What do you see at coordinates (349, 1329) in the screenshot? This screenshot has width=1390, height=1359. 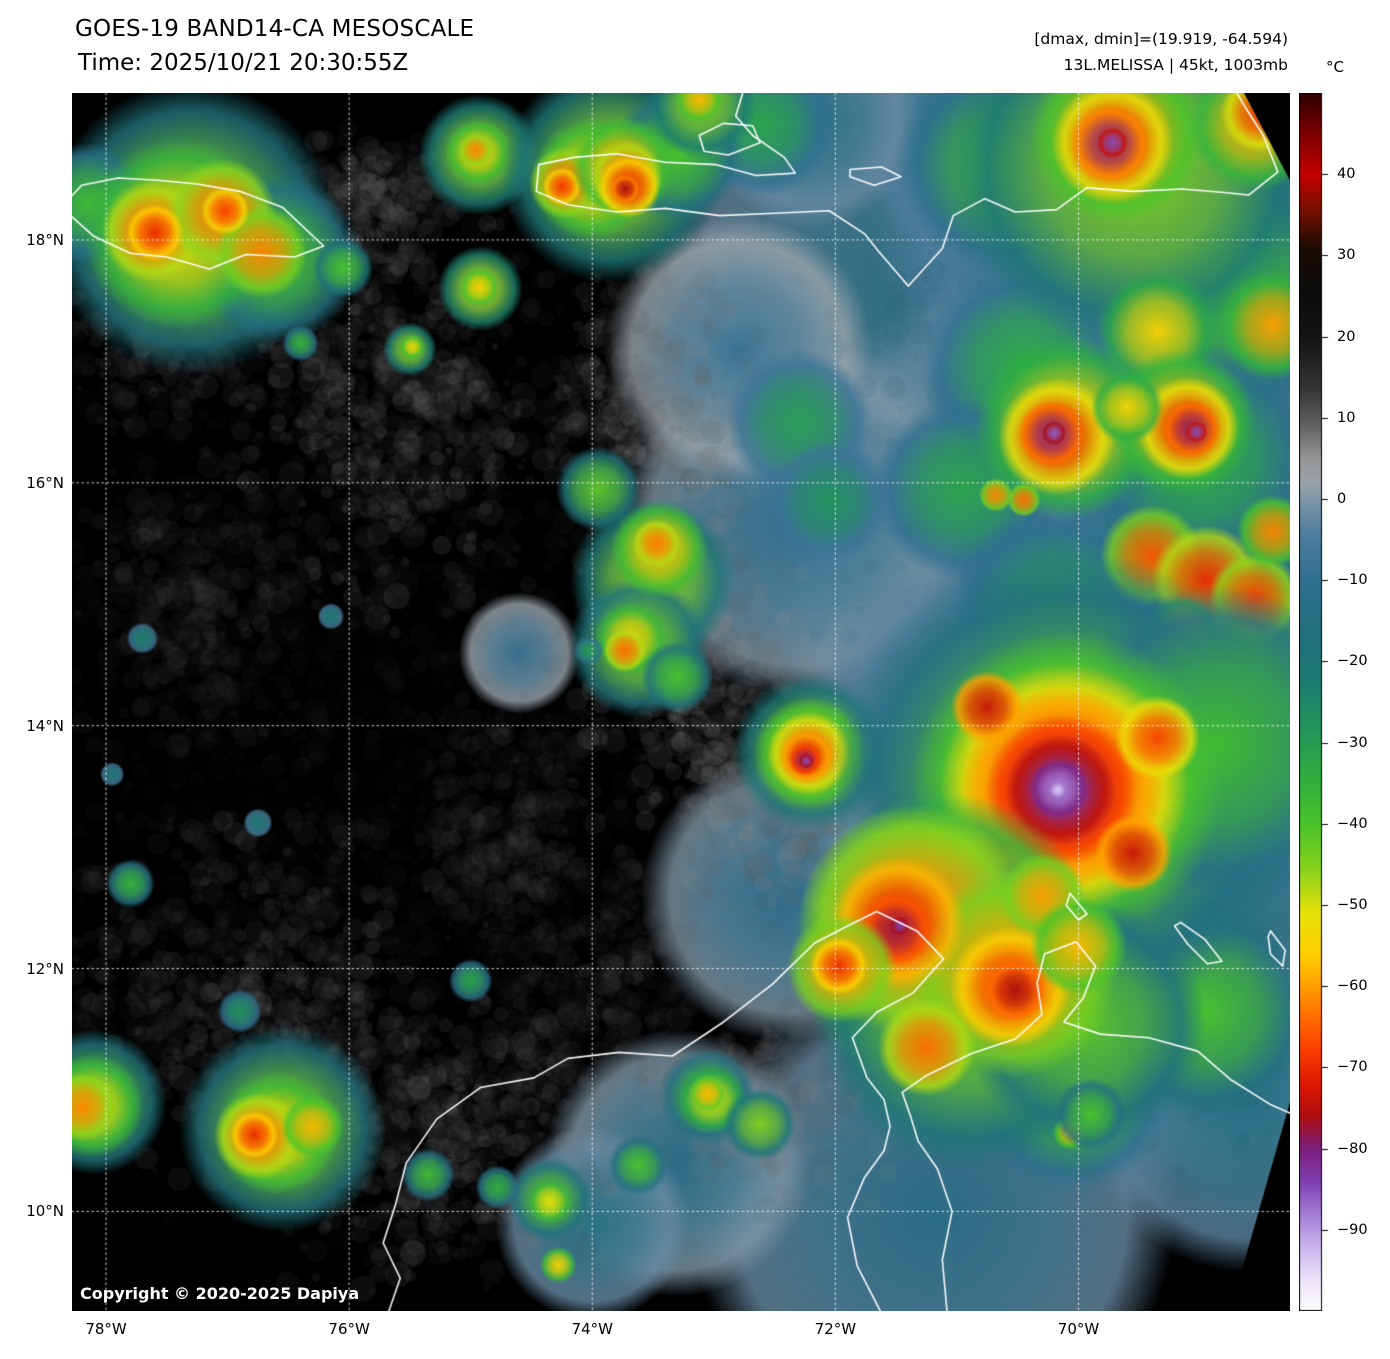 I see `lon-tick-label: 76°W` at bounding box center [349, 1329].